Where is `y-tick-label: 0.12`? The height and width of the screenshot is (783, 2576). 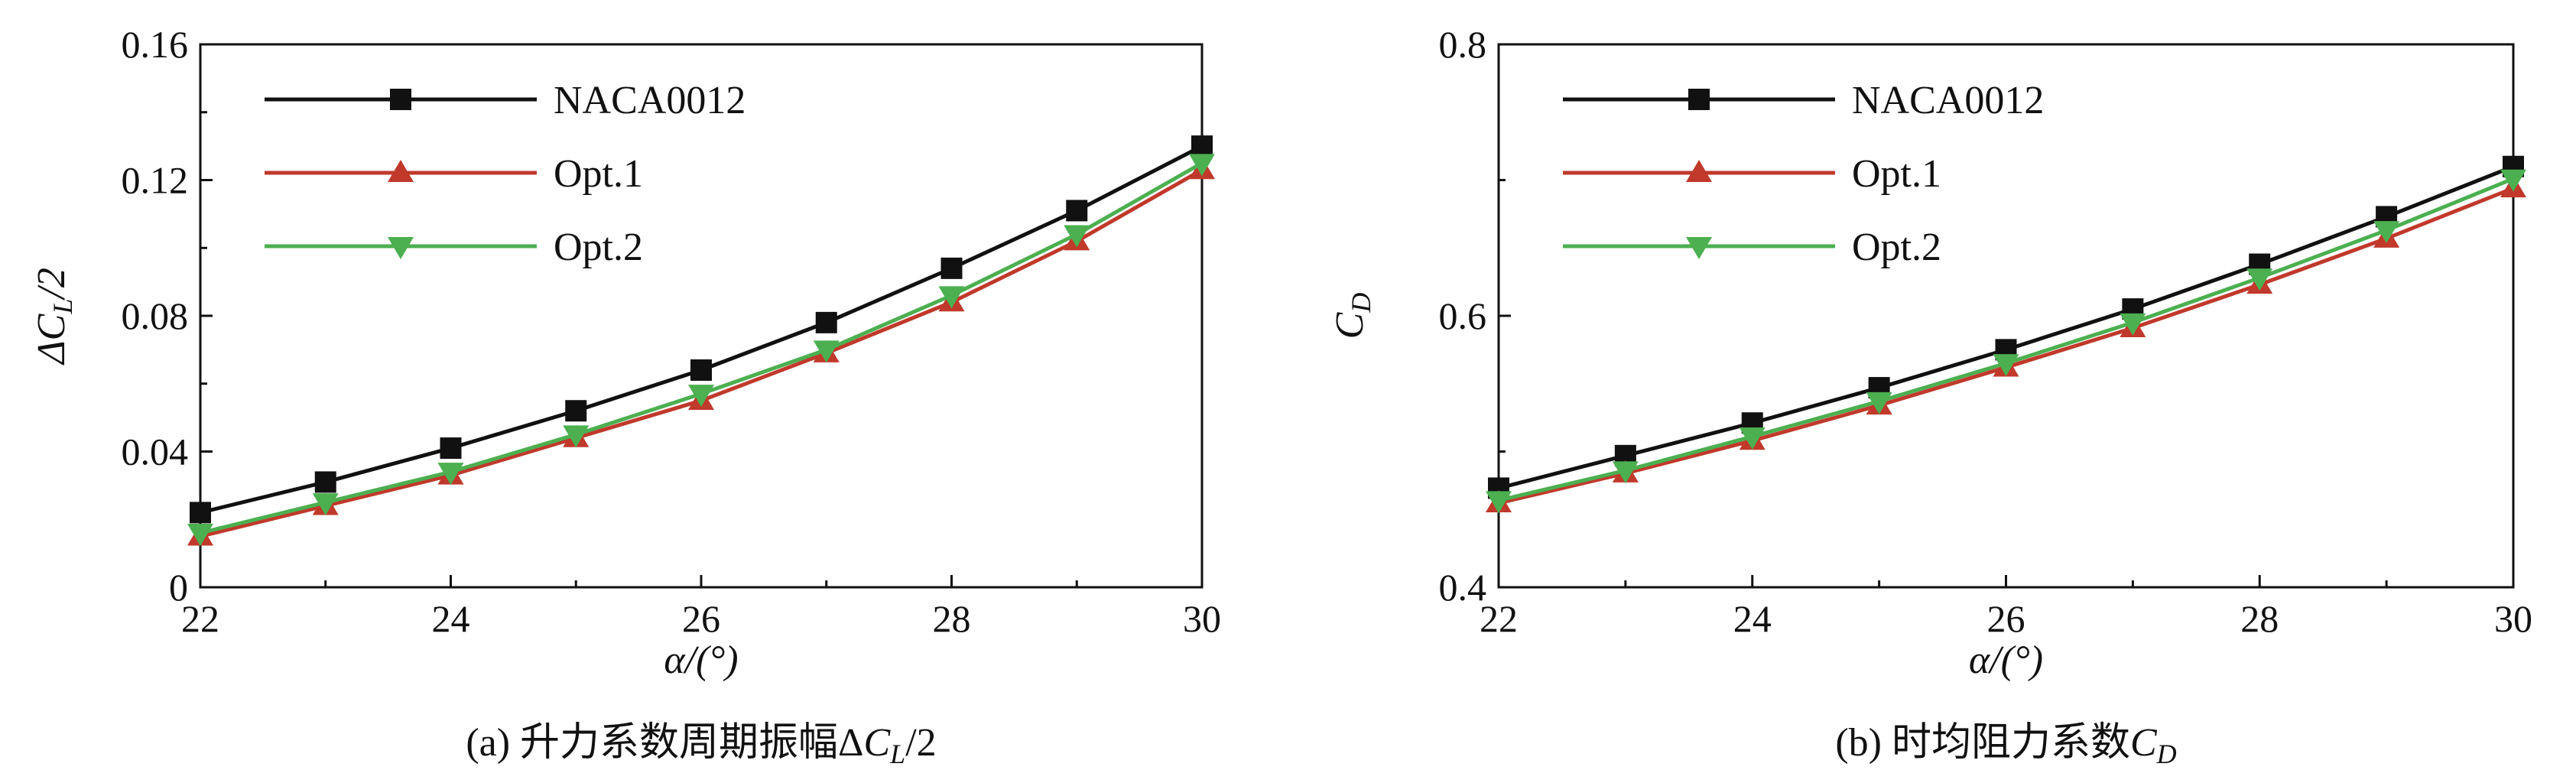
y-tick-label: 0.12 is located at coordinates (155, 181).